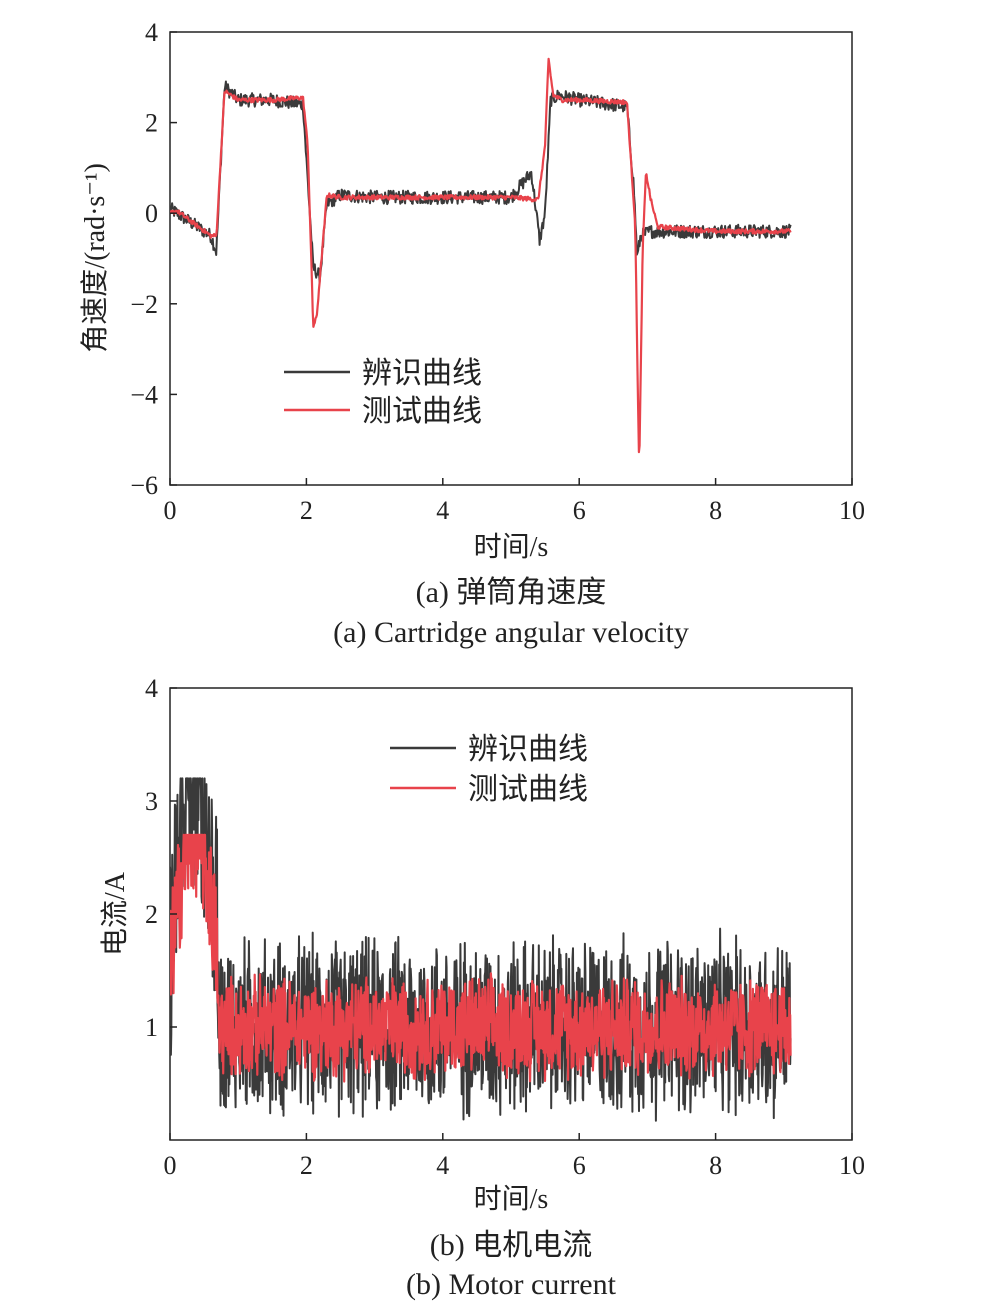  What do you see at coordinates (528, 789) in the screenshot?
I see `legend-label-measured-b: 测试曲线` at bounding box center [528, 789].